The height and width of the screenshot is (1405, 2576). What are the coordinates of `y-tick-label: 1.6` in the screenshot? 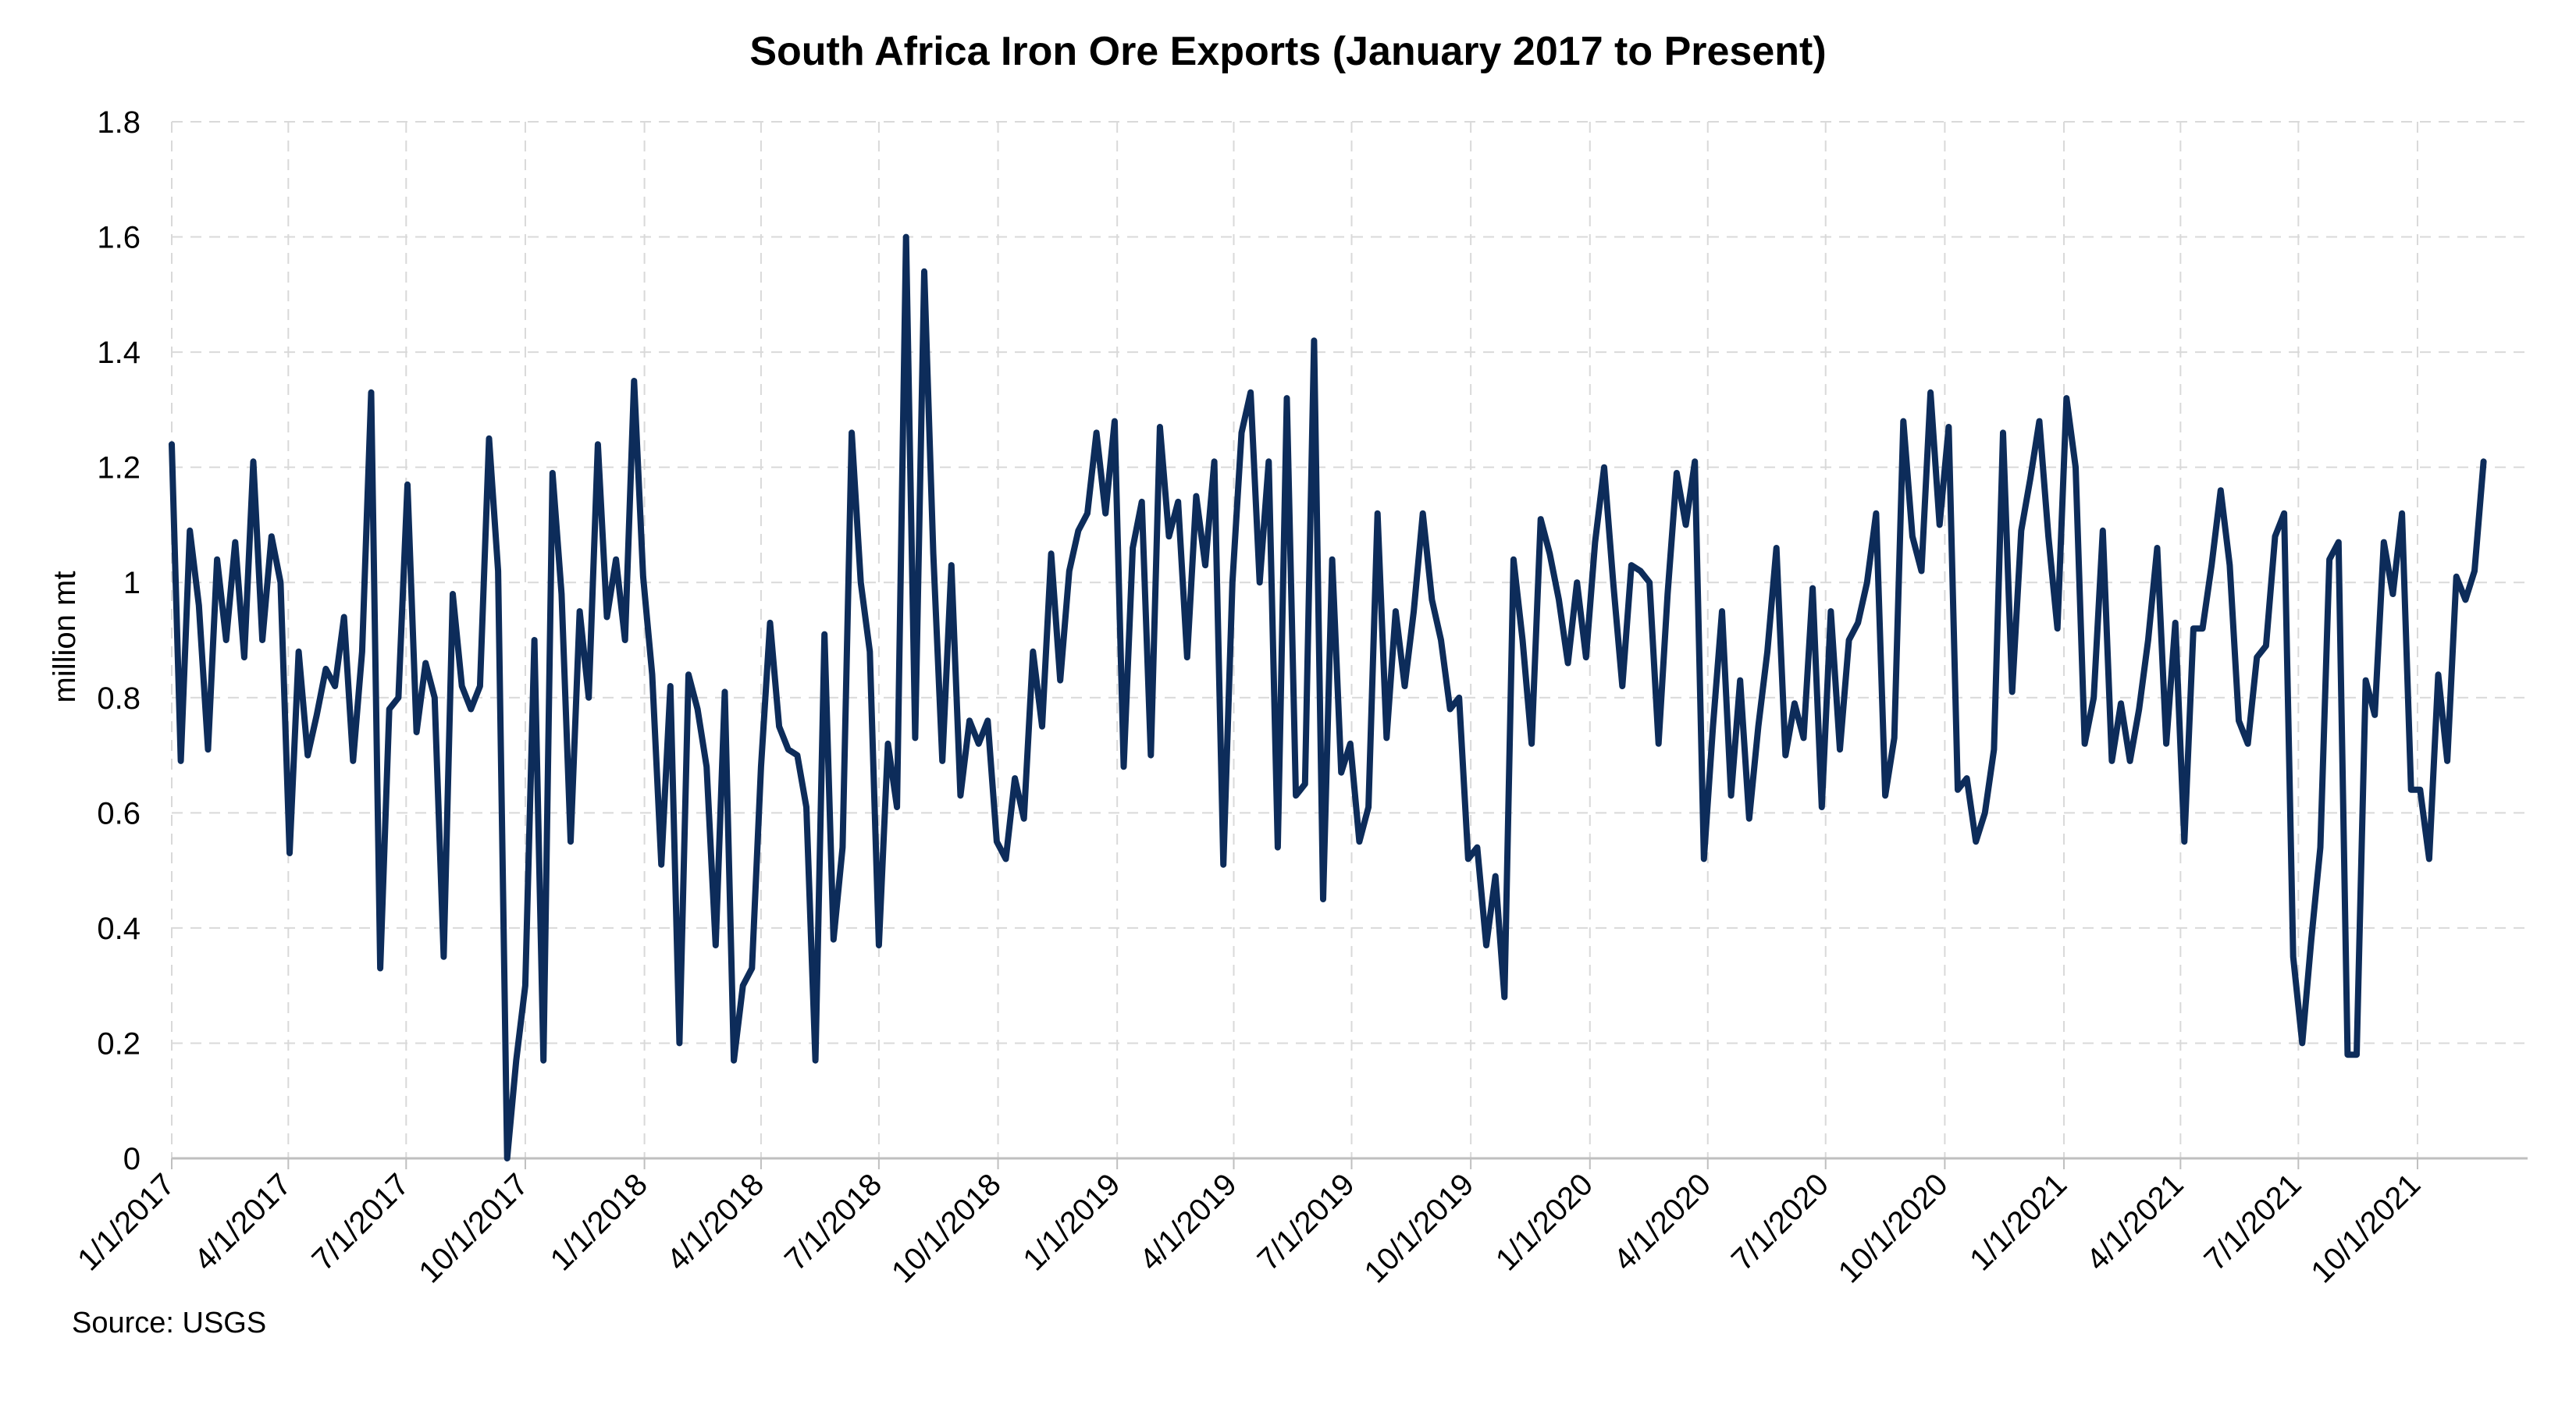 It's located at (119, 238).